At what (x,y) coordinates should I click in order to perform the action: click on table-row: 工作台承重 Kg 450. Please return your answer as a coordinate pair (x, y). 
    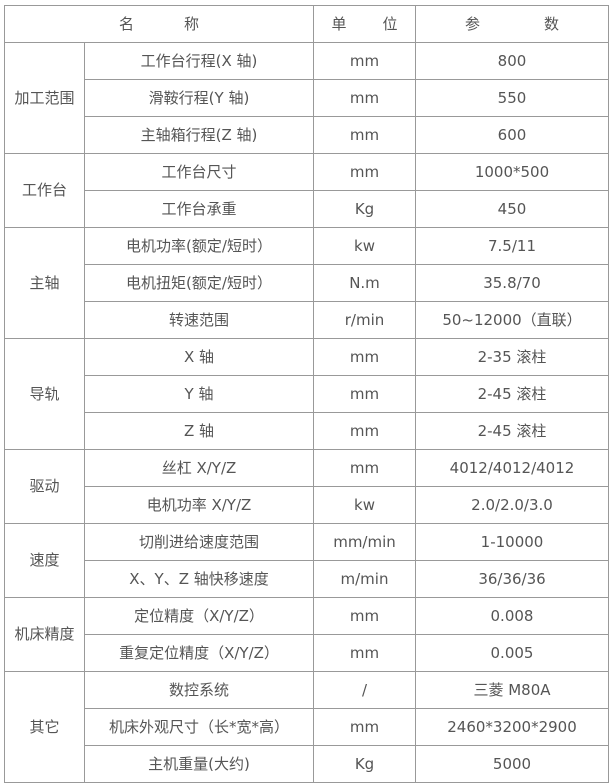
    Looking at the image, I should click on (307, 209).